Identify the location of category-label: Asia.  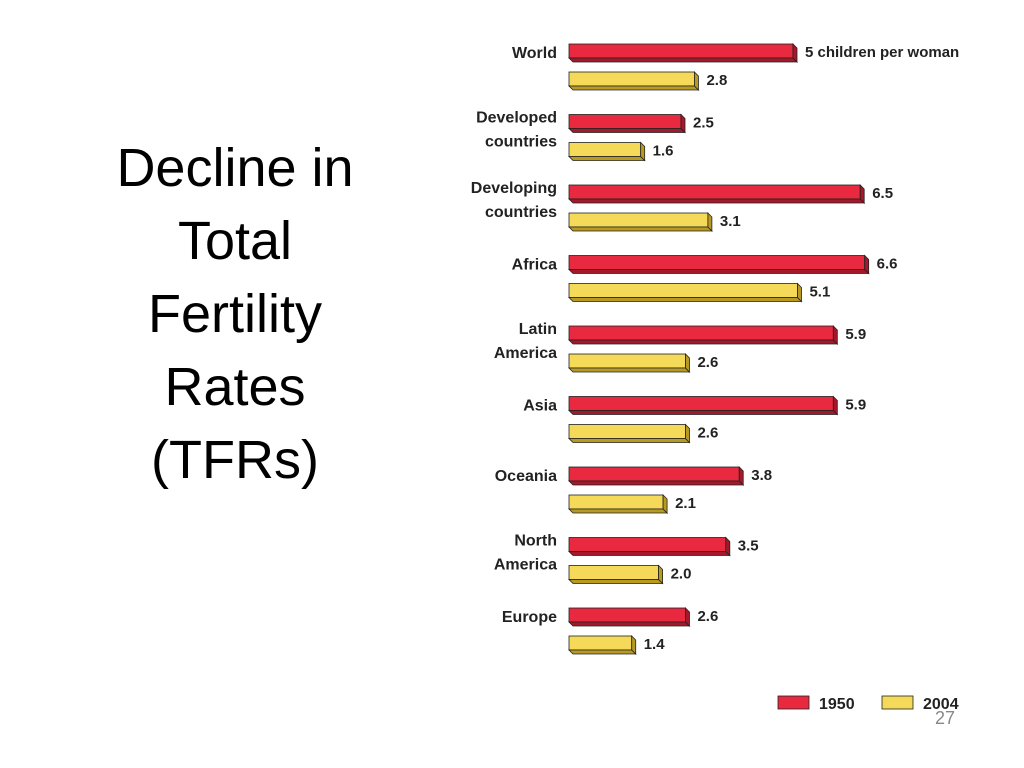
(540, 406).